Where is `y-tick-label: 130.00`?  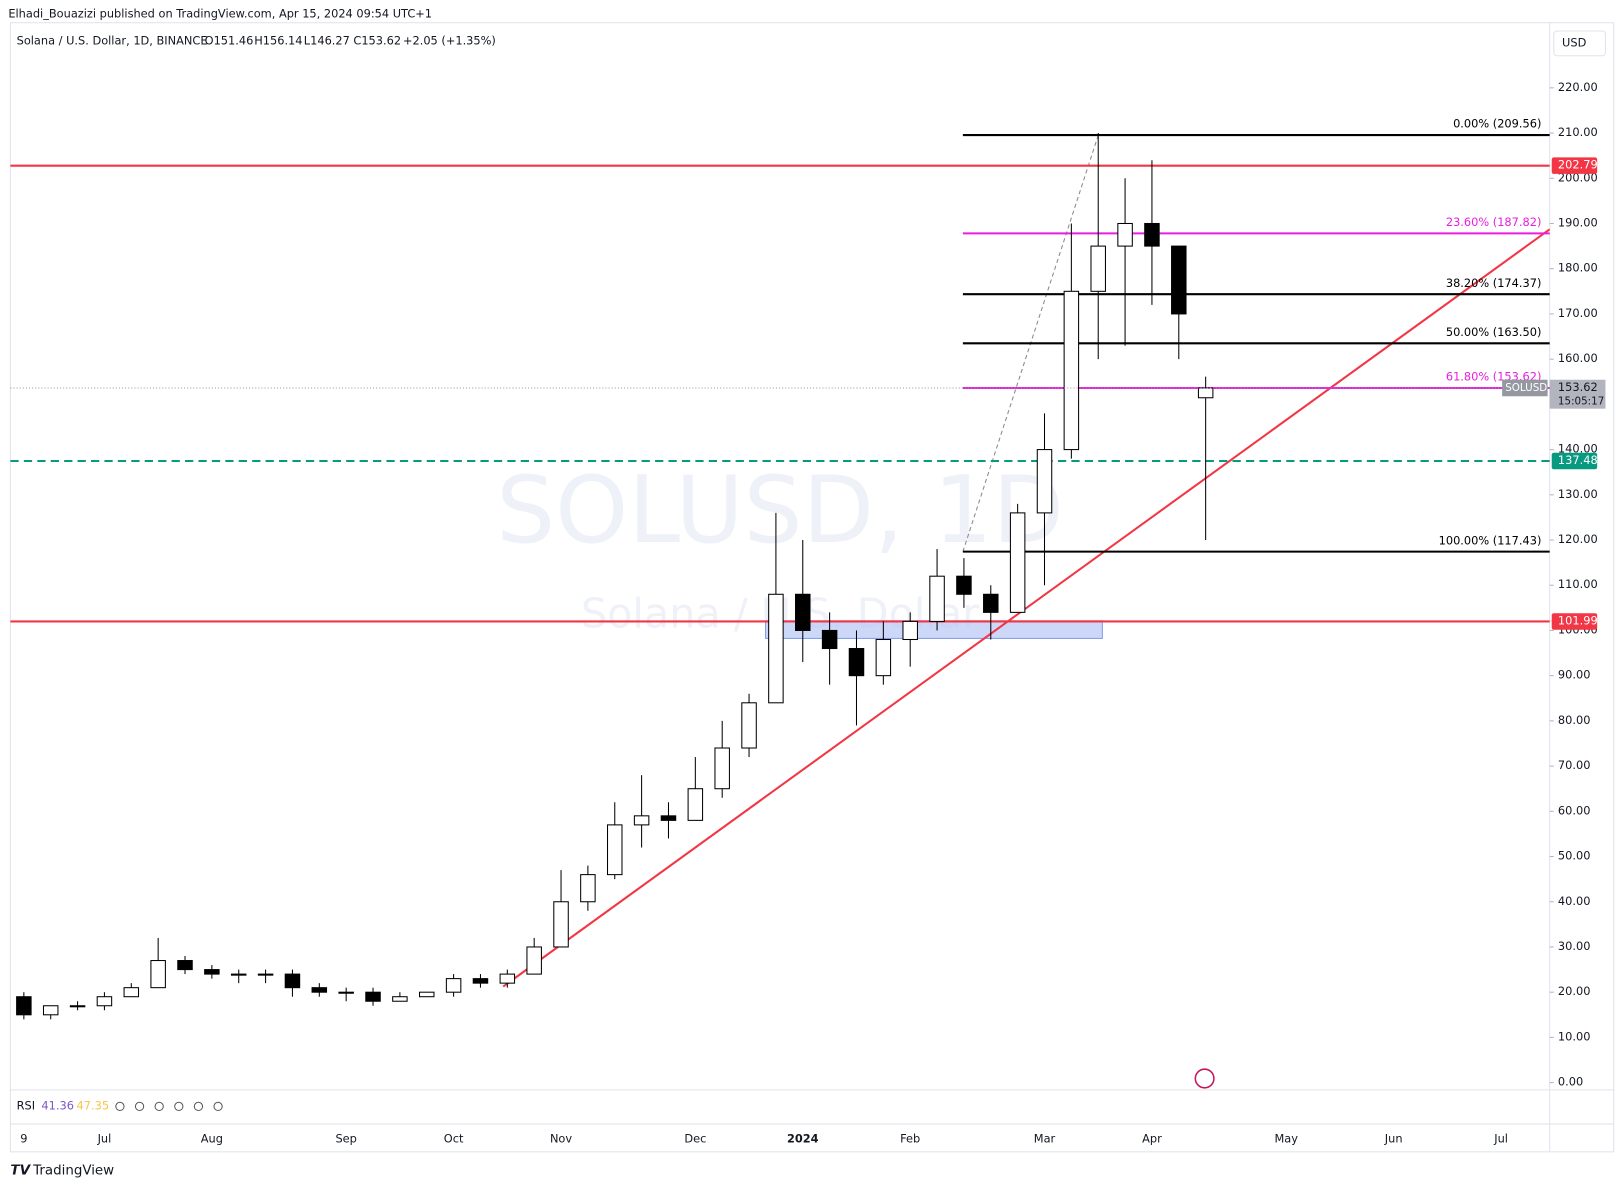 y-tick-label: 130.00 is located at coordinates (1578, 494).